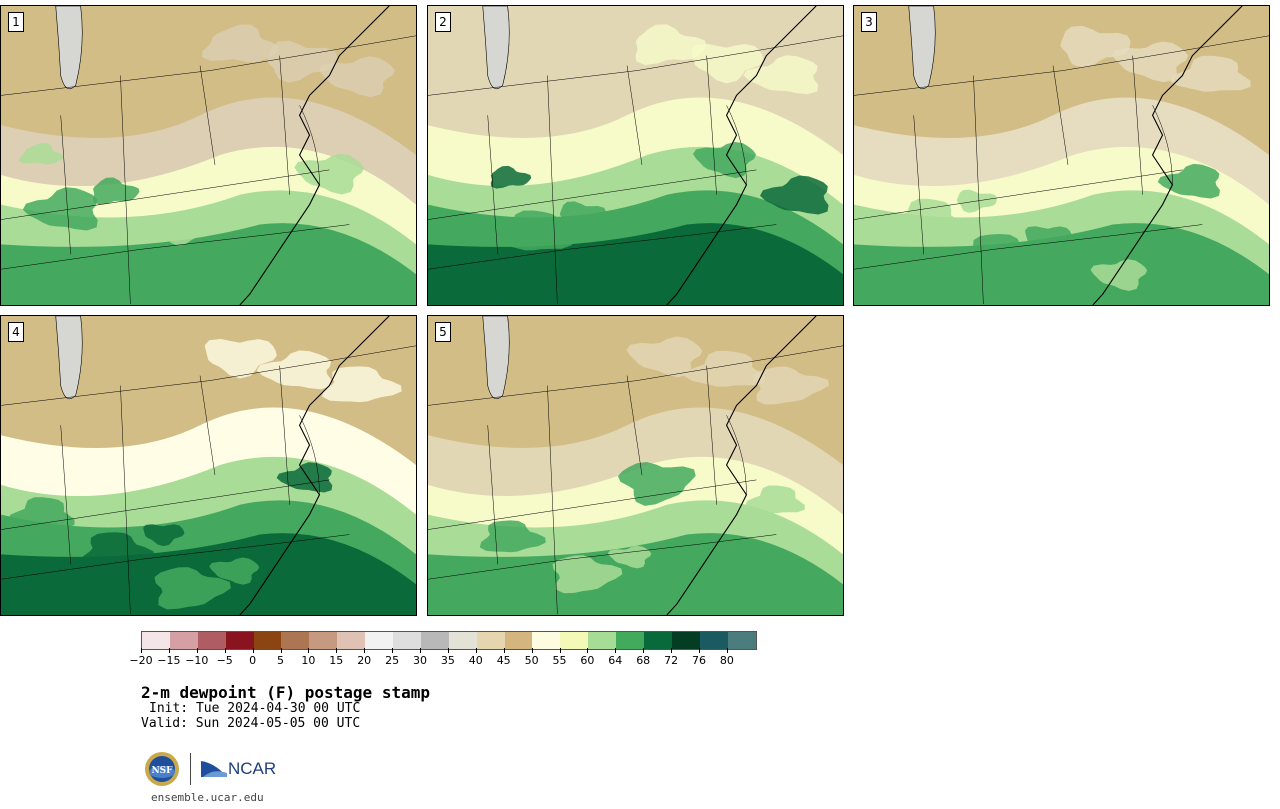  I want to click on panel-5: 5, so click(635, 465).